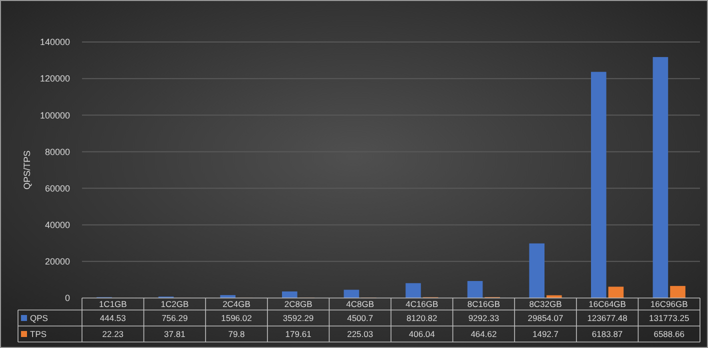  What do you see at coordinates (669, 317) in the screenshot?
I see `data-label: 131773.25` at bounding box center [669, 317].